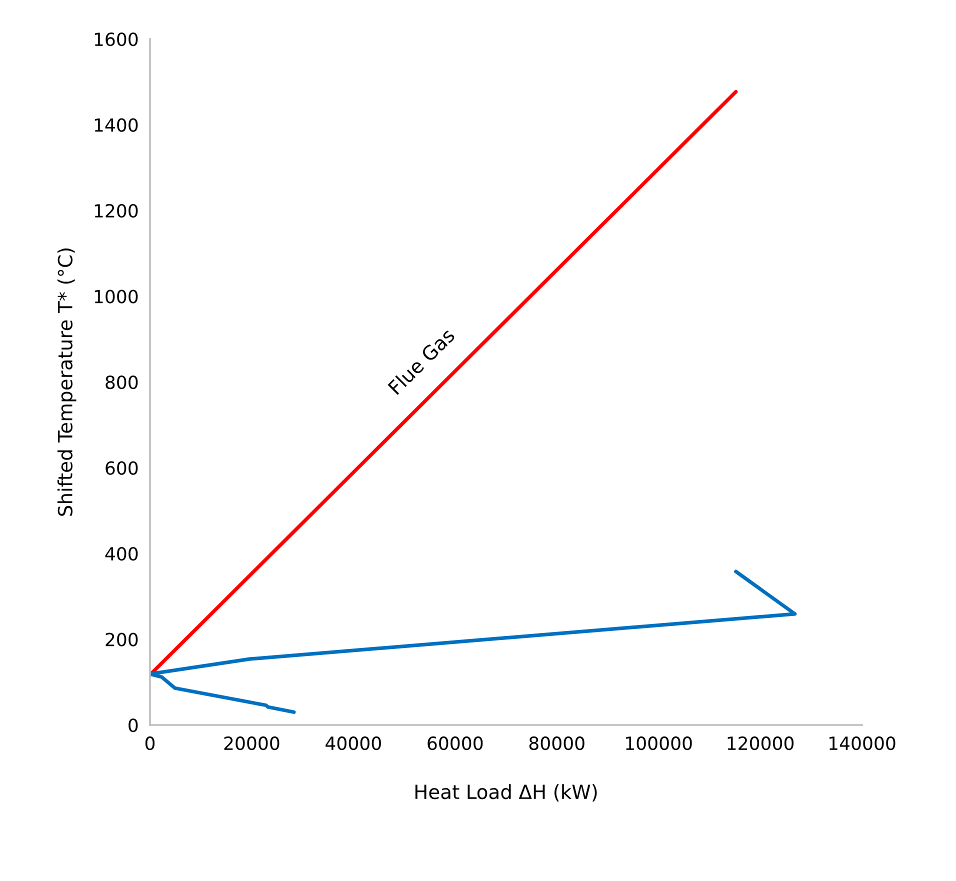 The width and height of the screenshot is (956, 881). What do you see at coordinates (121, 553) in the screenshot?
I see `y-tick-label: 400` at bounding box center [121, 553].